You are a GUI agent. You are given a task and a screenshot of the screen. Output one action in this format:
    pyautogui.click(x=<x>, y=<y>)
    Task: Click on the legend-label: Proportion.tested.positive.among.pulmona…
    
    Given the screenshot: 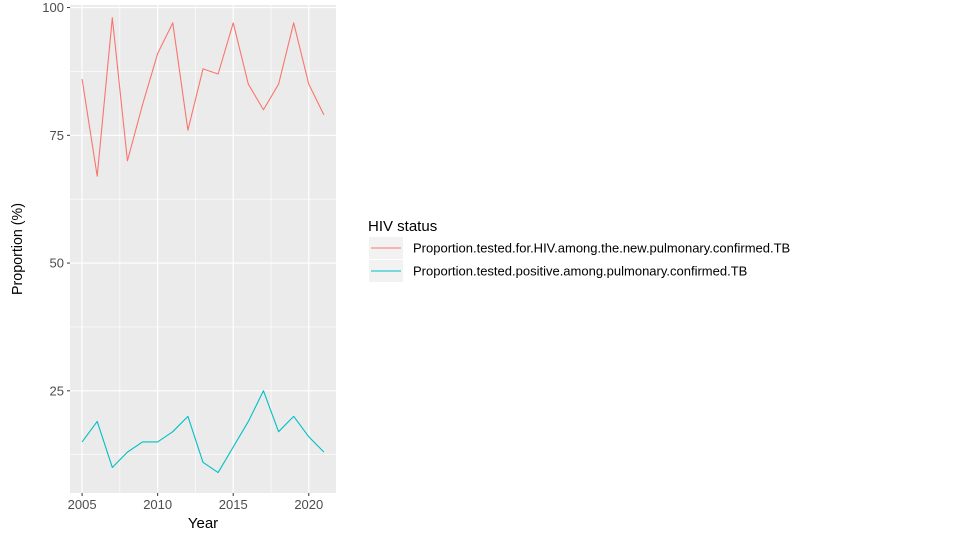 What is the action you would take?
    pyautogui.click(x=580, y=271)
    